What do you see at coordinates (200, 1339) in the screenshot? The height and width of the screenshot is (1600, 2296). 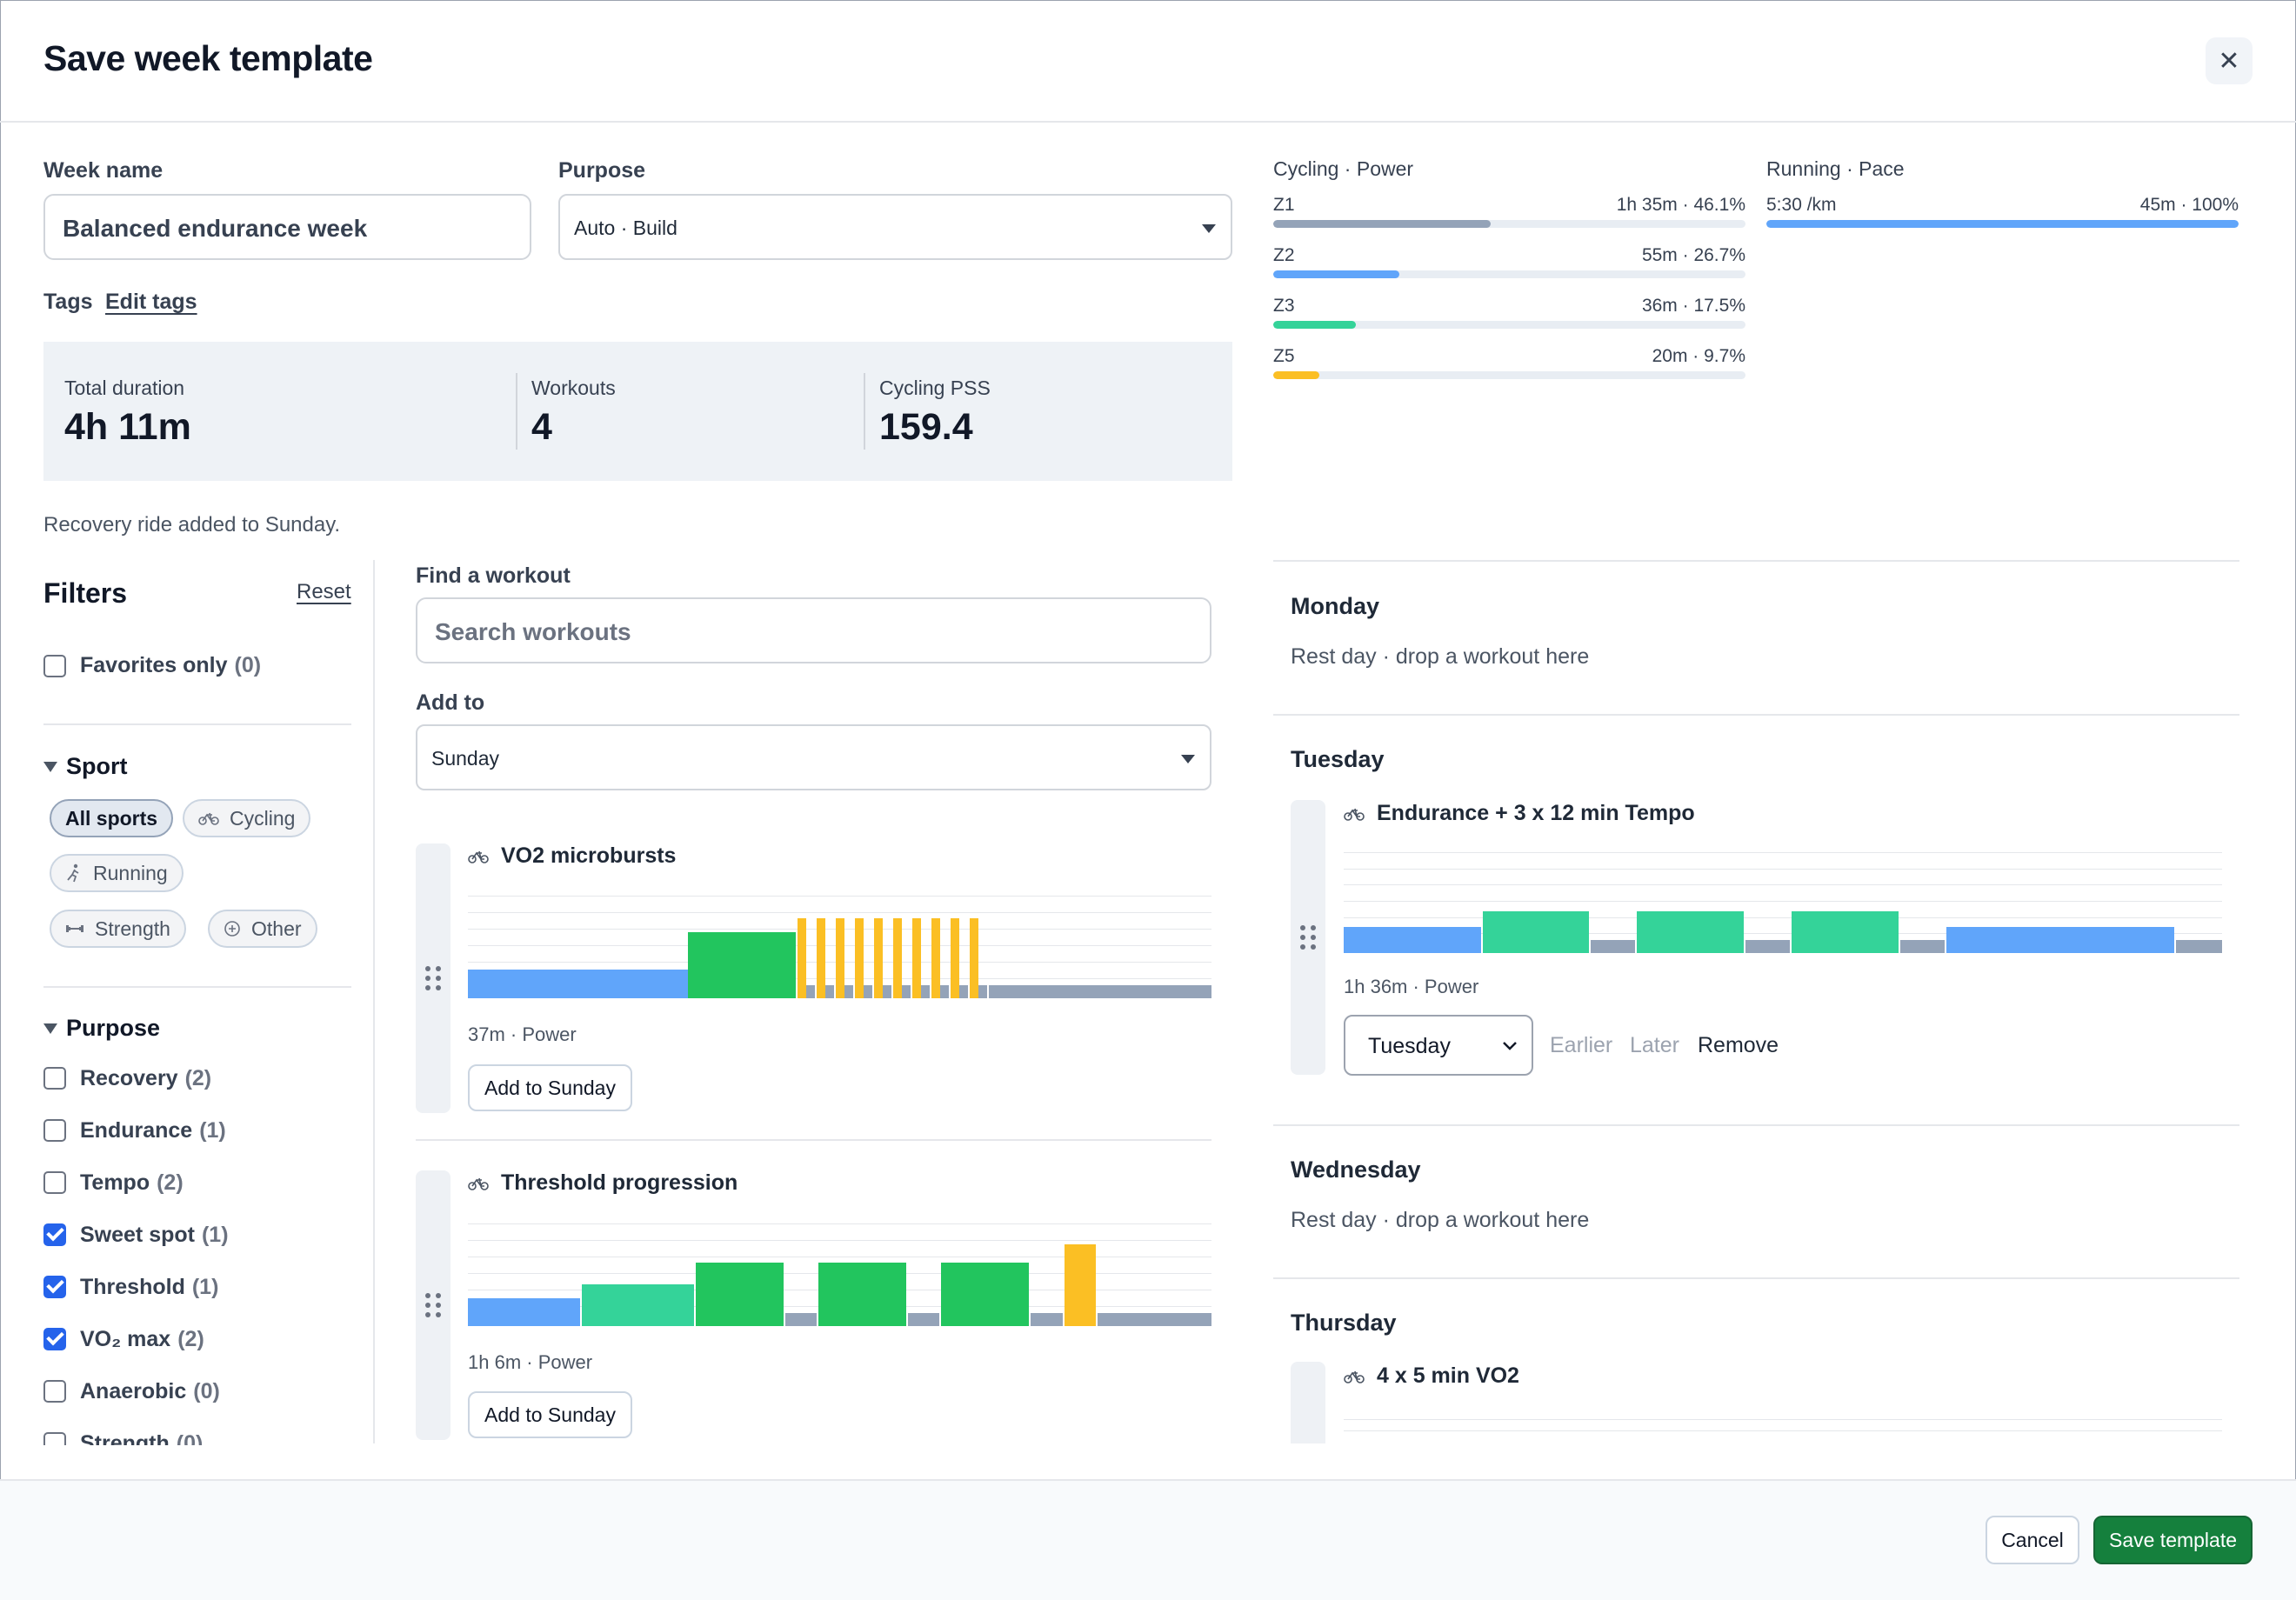 I see `purpose-filter-option: VO₂ max (2)` at bounding box center [200, 1339].